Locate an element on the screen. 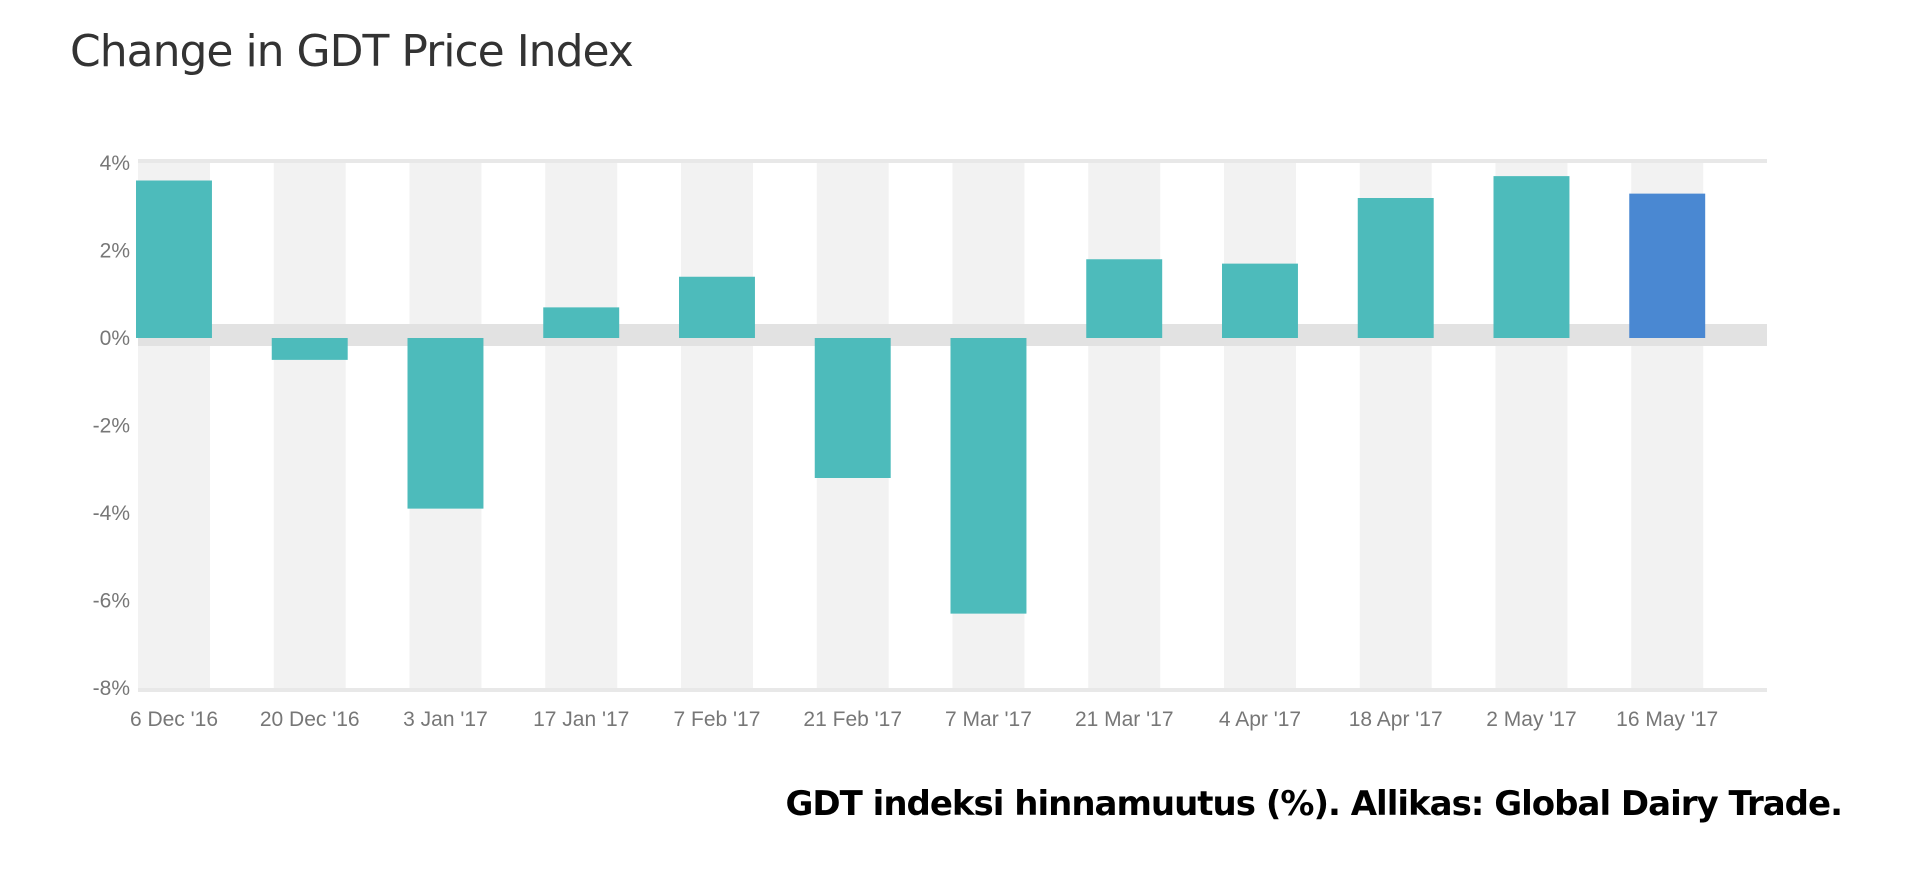 The image size is (1920, 879). y-tick-label: -4% is located at coordinates (111, 513).